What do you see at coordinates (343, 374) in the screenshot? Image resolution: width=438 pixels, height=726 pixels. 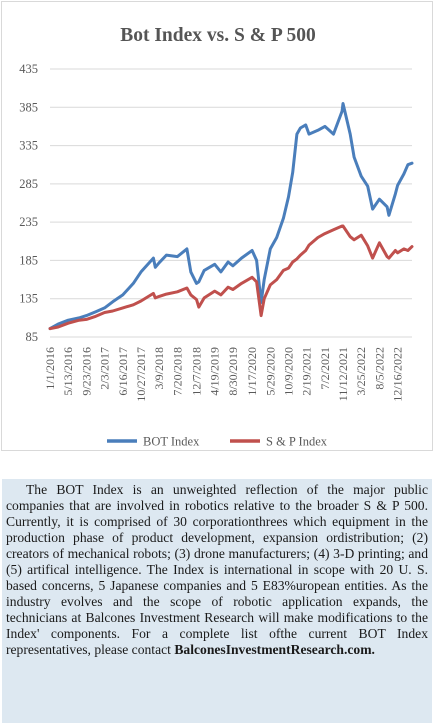 I see `x-tick-label: 11/12/2021` at bounding box center [343, 374].